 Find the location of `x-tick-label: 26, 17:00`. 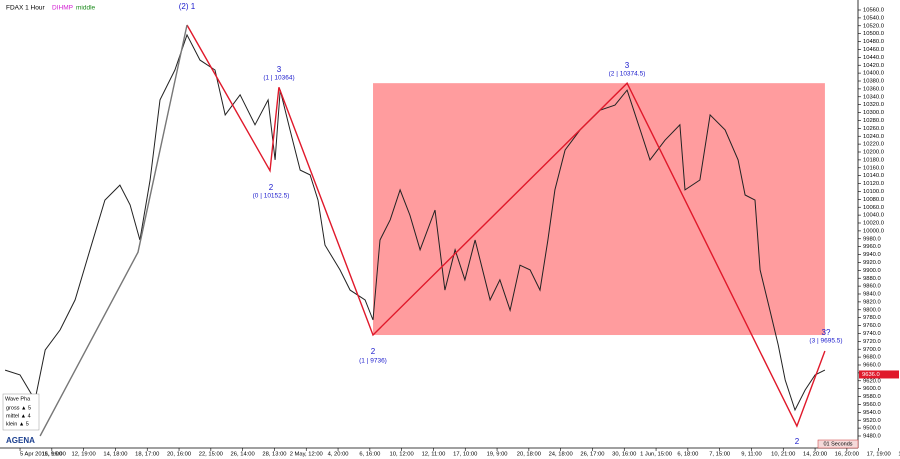

x-tick-label: 26, 17:00 is located at coordinates (592, 455).